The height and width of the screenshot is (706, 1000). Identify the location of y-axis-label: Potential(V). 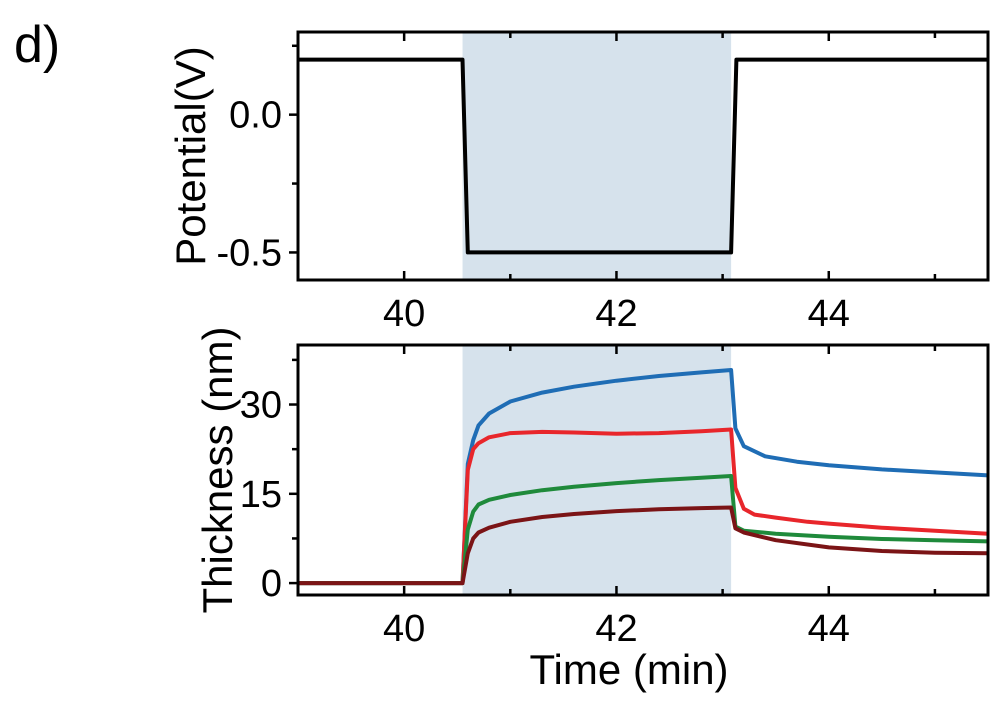
(190, 155).